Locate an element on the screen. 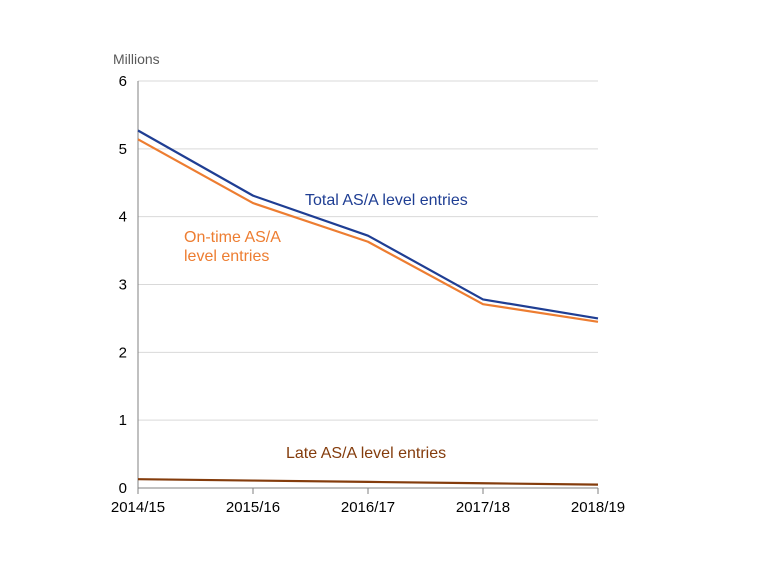  y-tick-label-4: 4 is located at coordinates (123, 217).